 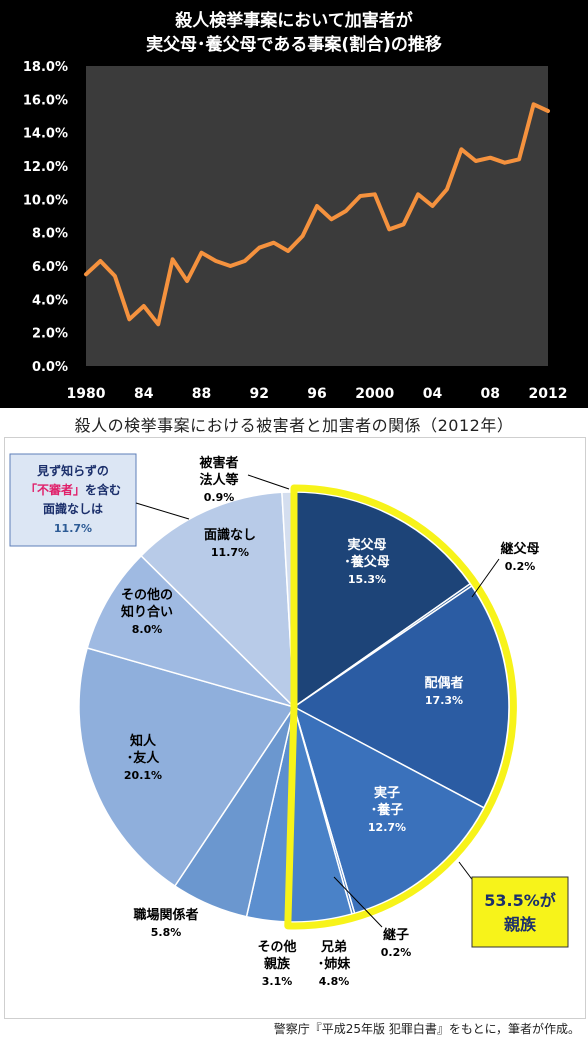 What do you see at coordinates (277, 981) in the screenshot?
I see `slice-value-label: 3.1%` at bounding box center [277, 981].